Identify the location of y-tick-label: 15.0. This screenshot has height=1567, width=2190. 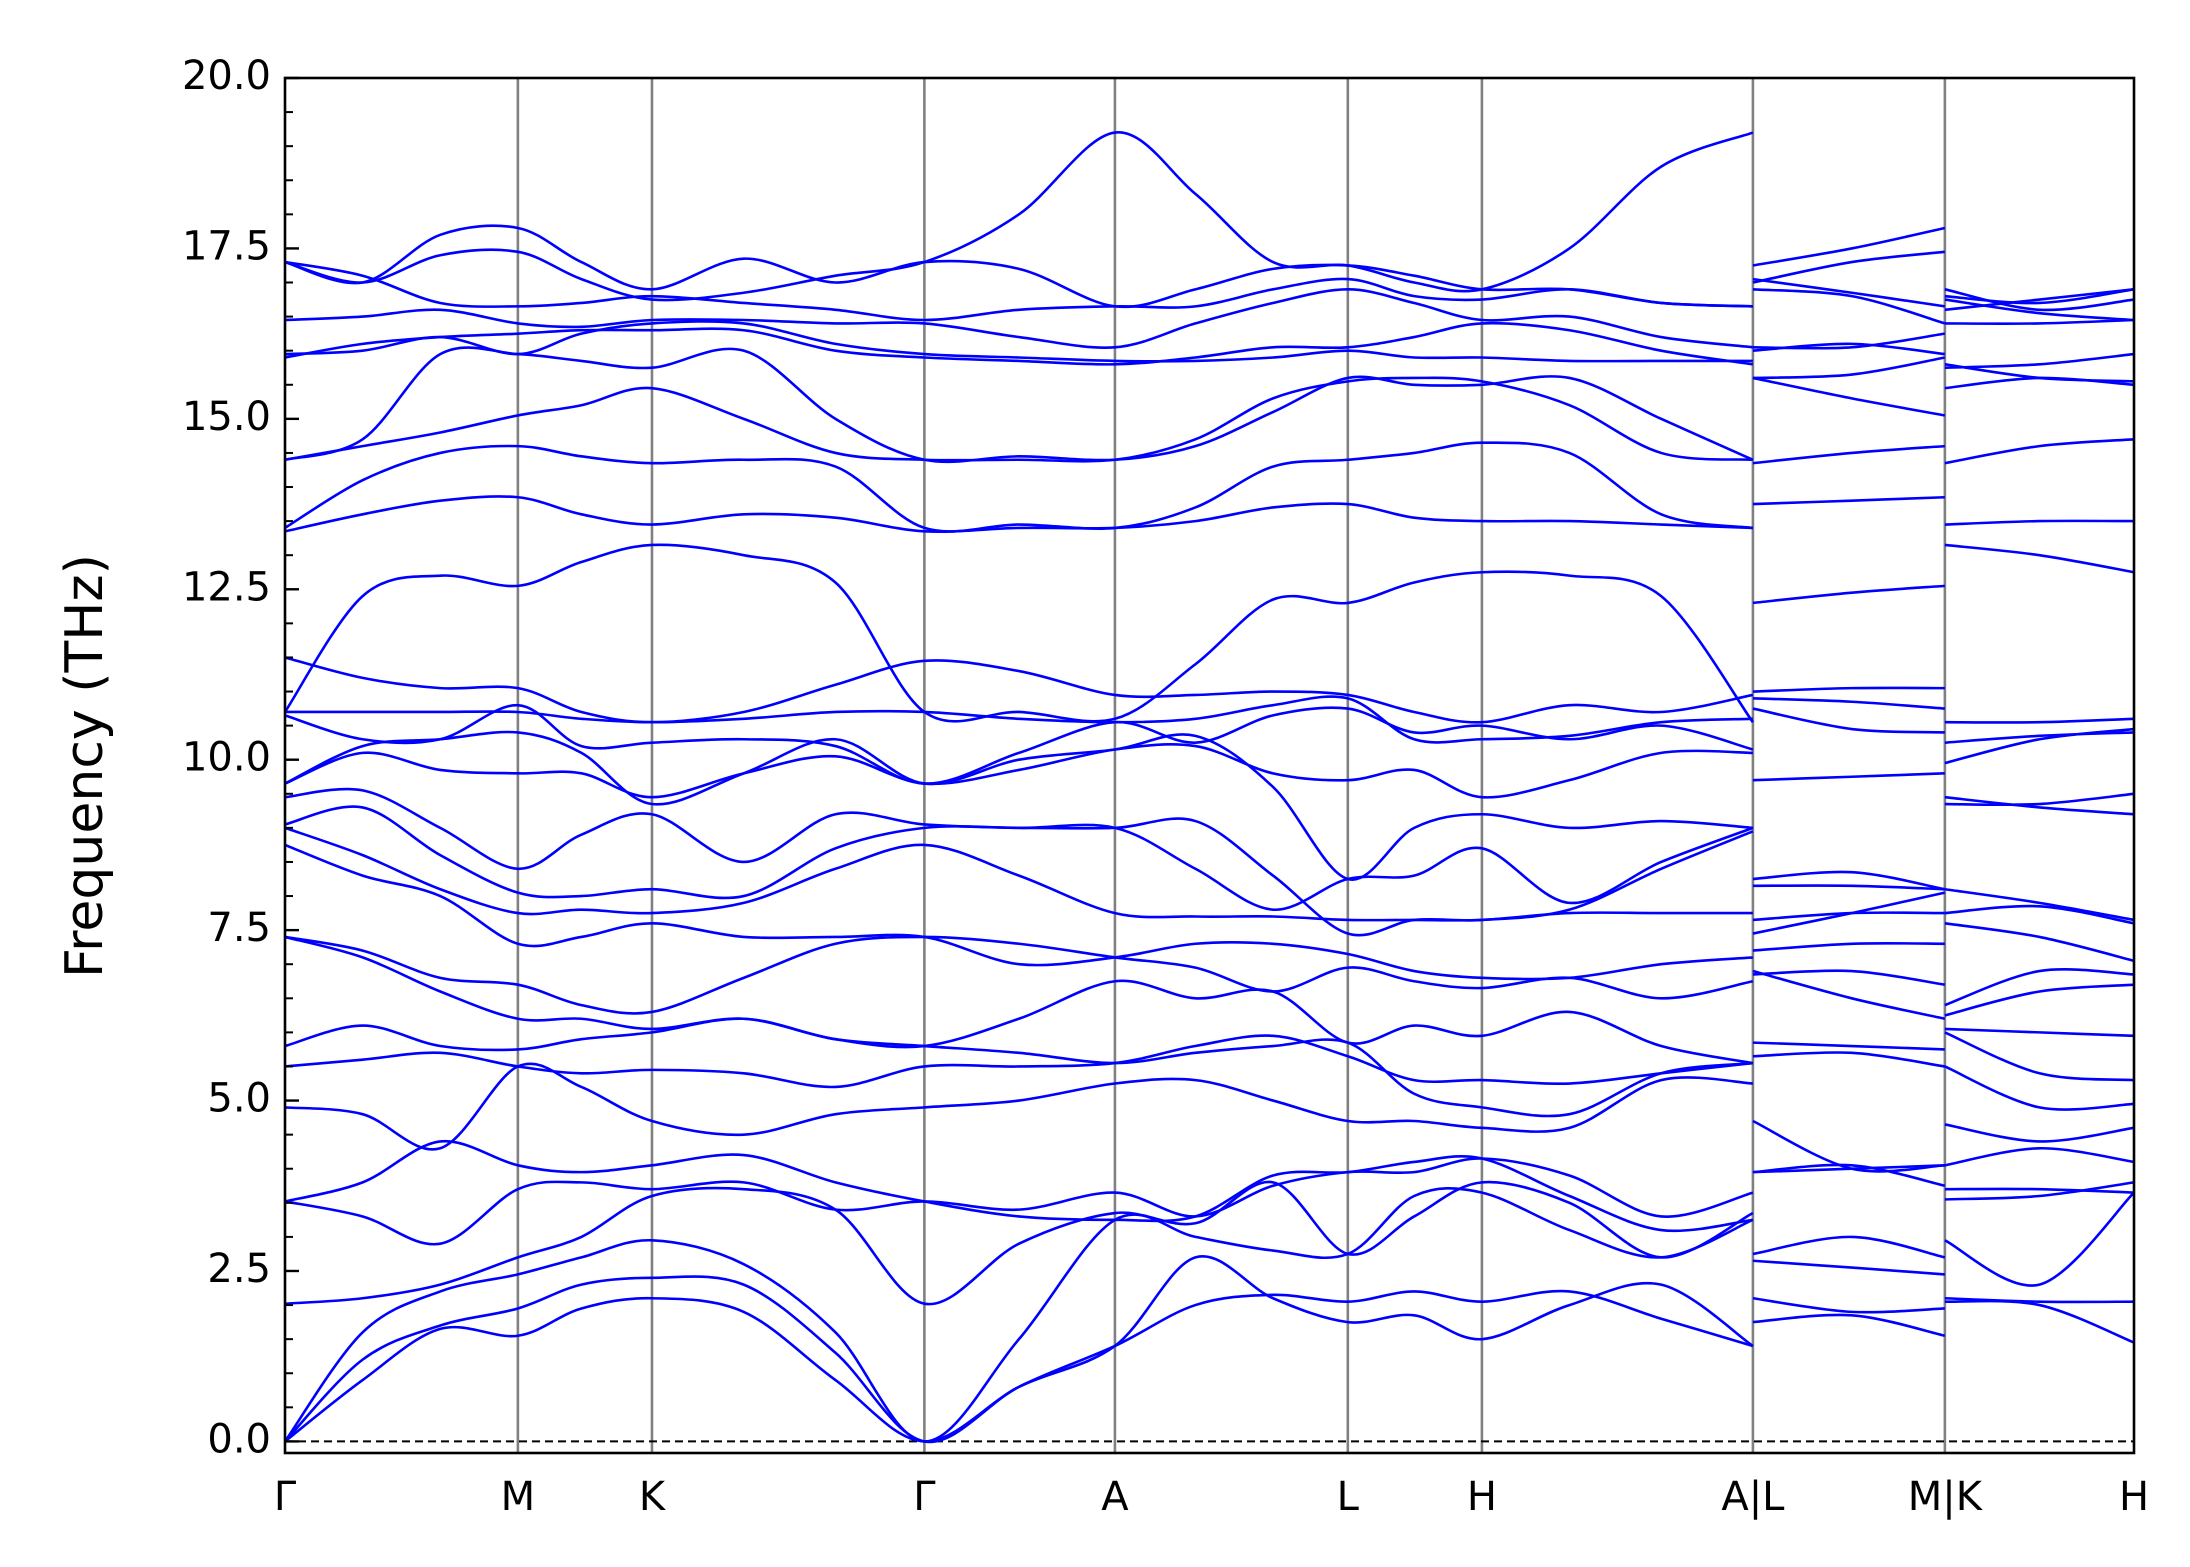
(226, 417).